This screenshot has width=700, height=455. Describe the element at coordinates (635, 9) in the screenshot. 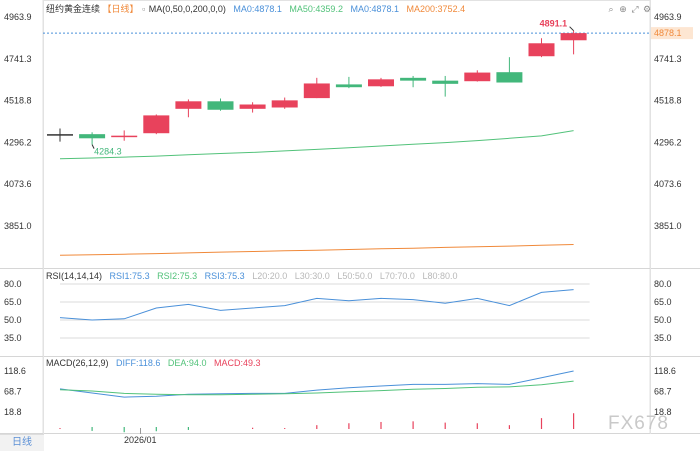

I see `fullscreen-icon: ⤢` at that location.